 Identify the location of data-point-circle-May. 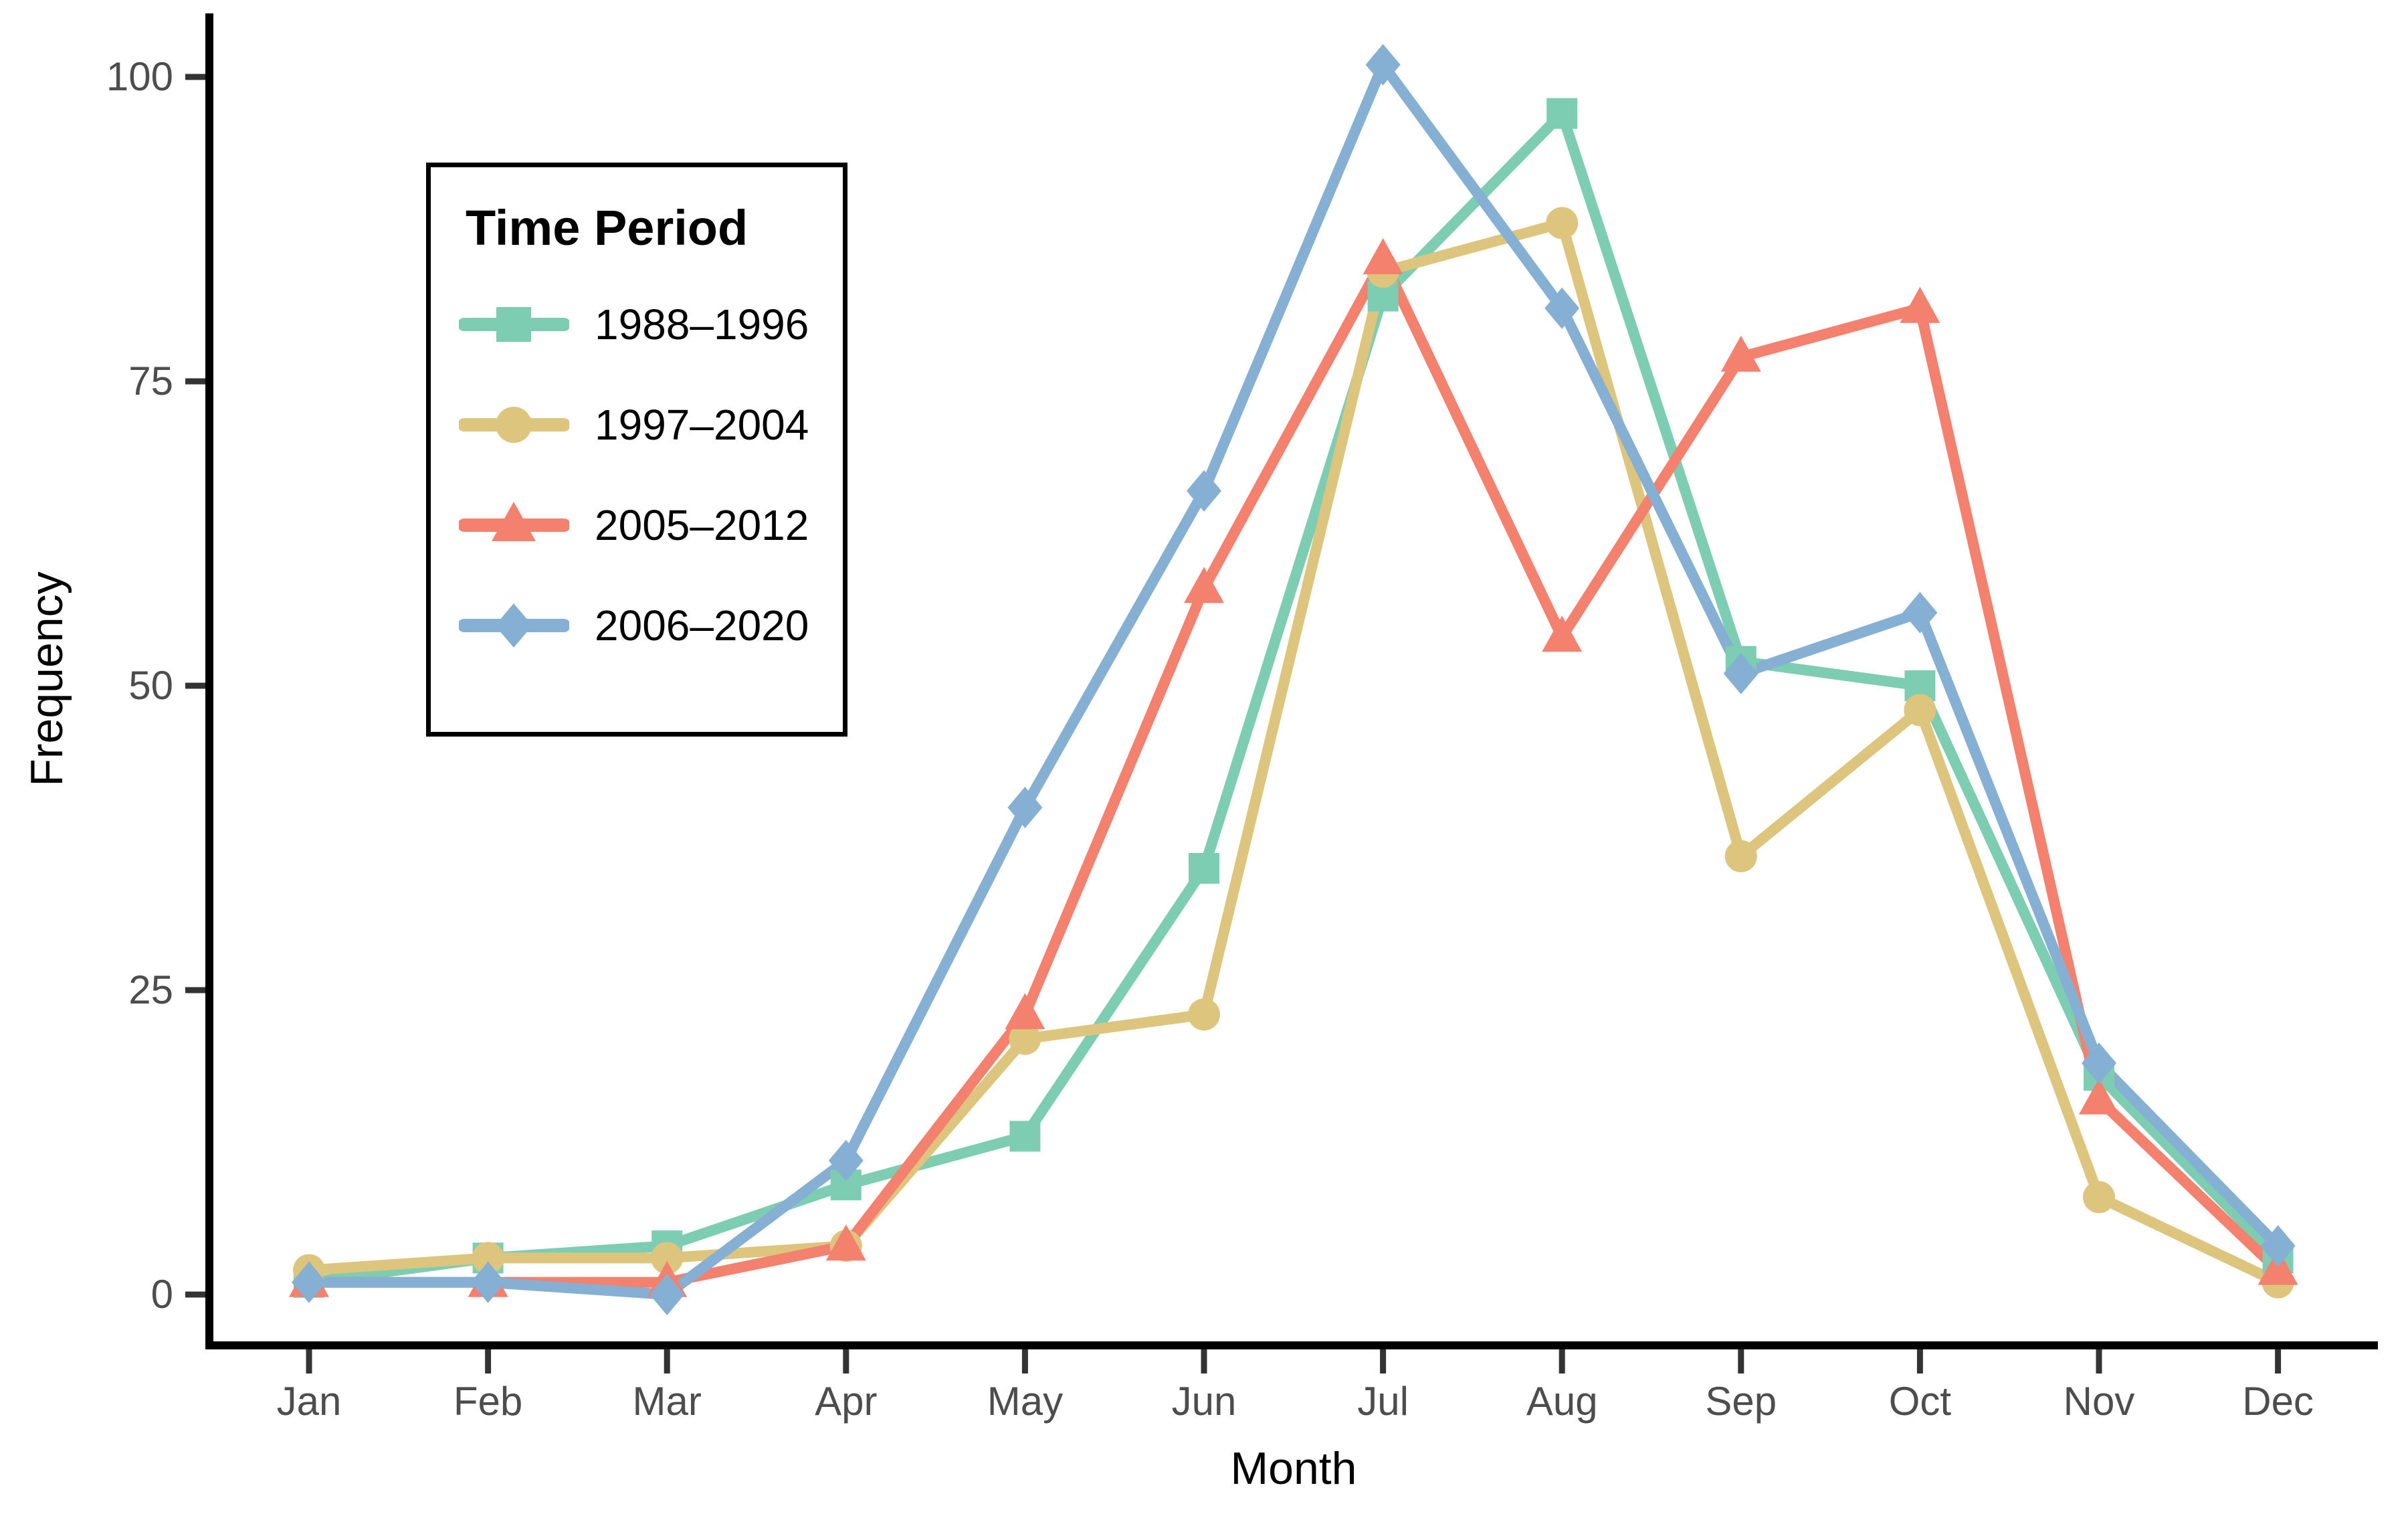
(1025, 1038).